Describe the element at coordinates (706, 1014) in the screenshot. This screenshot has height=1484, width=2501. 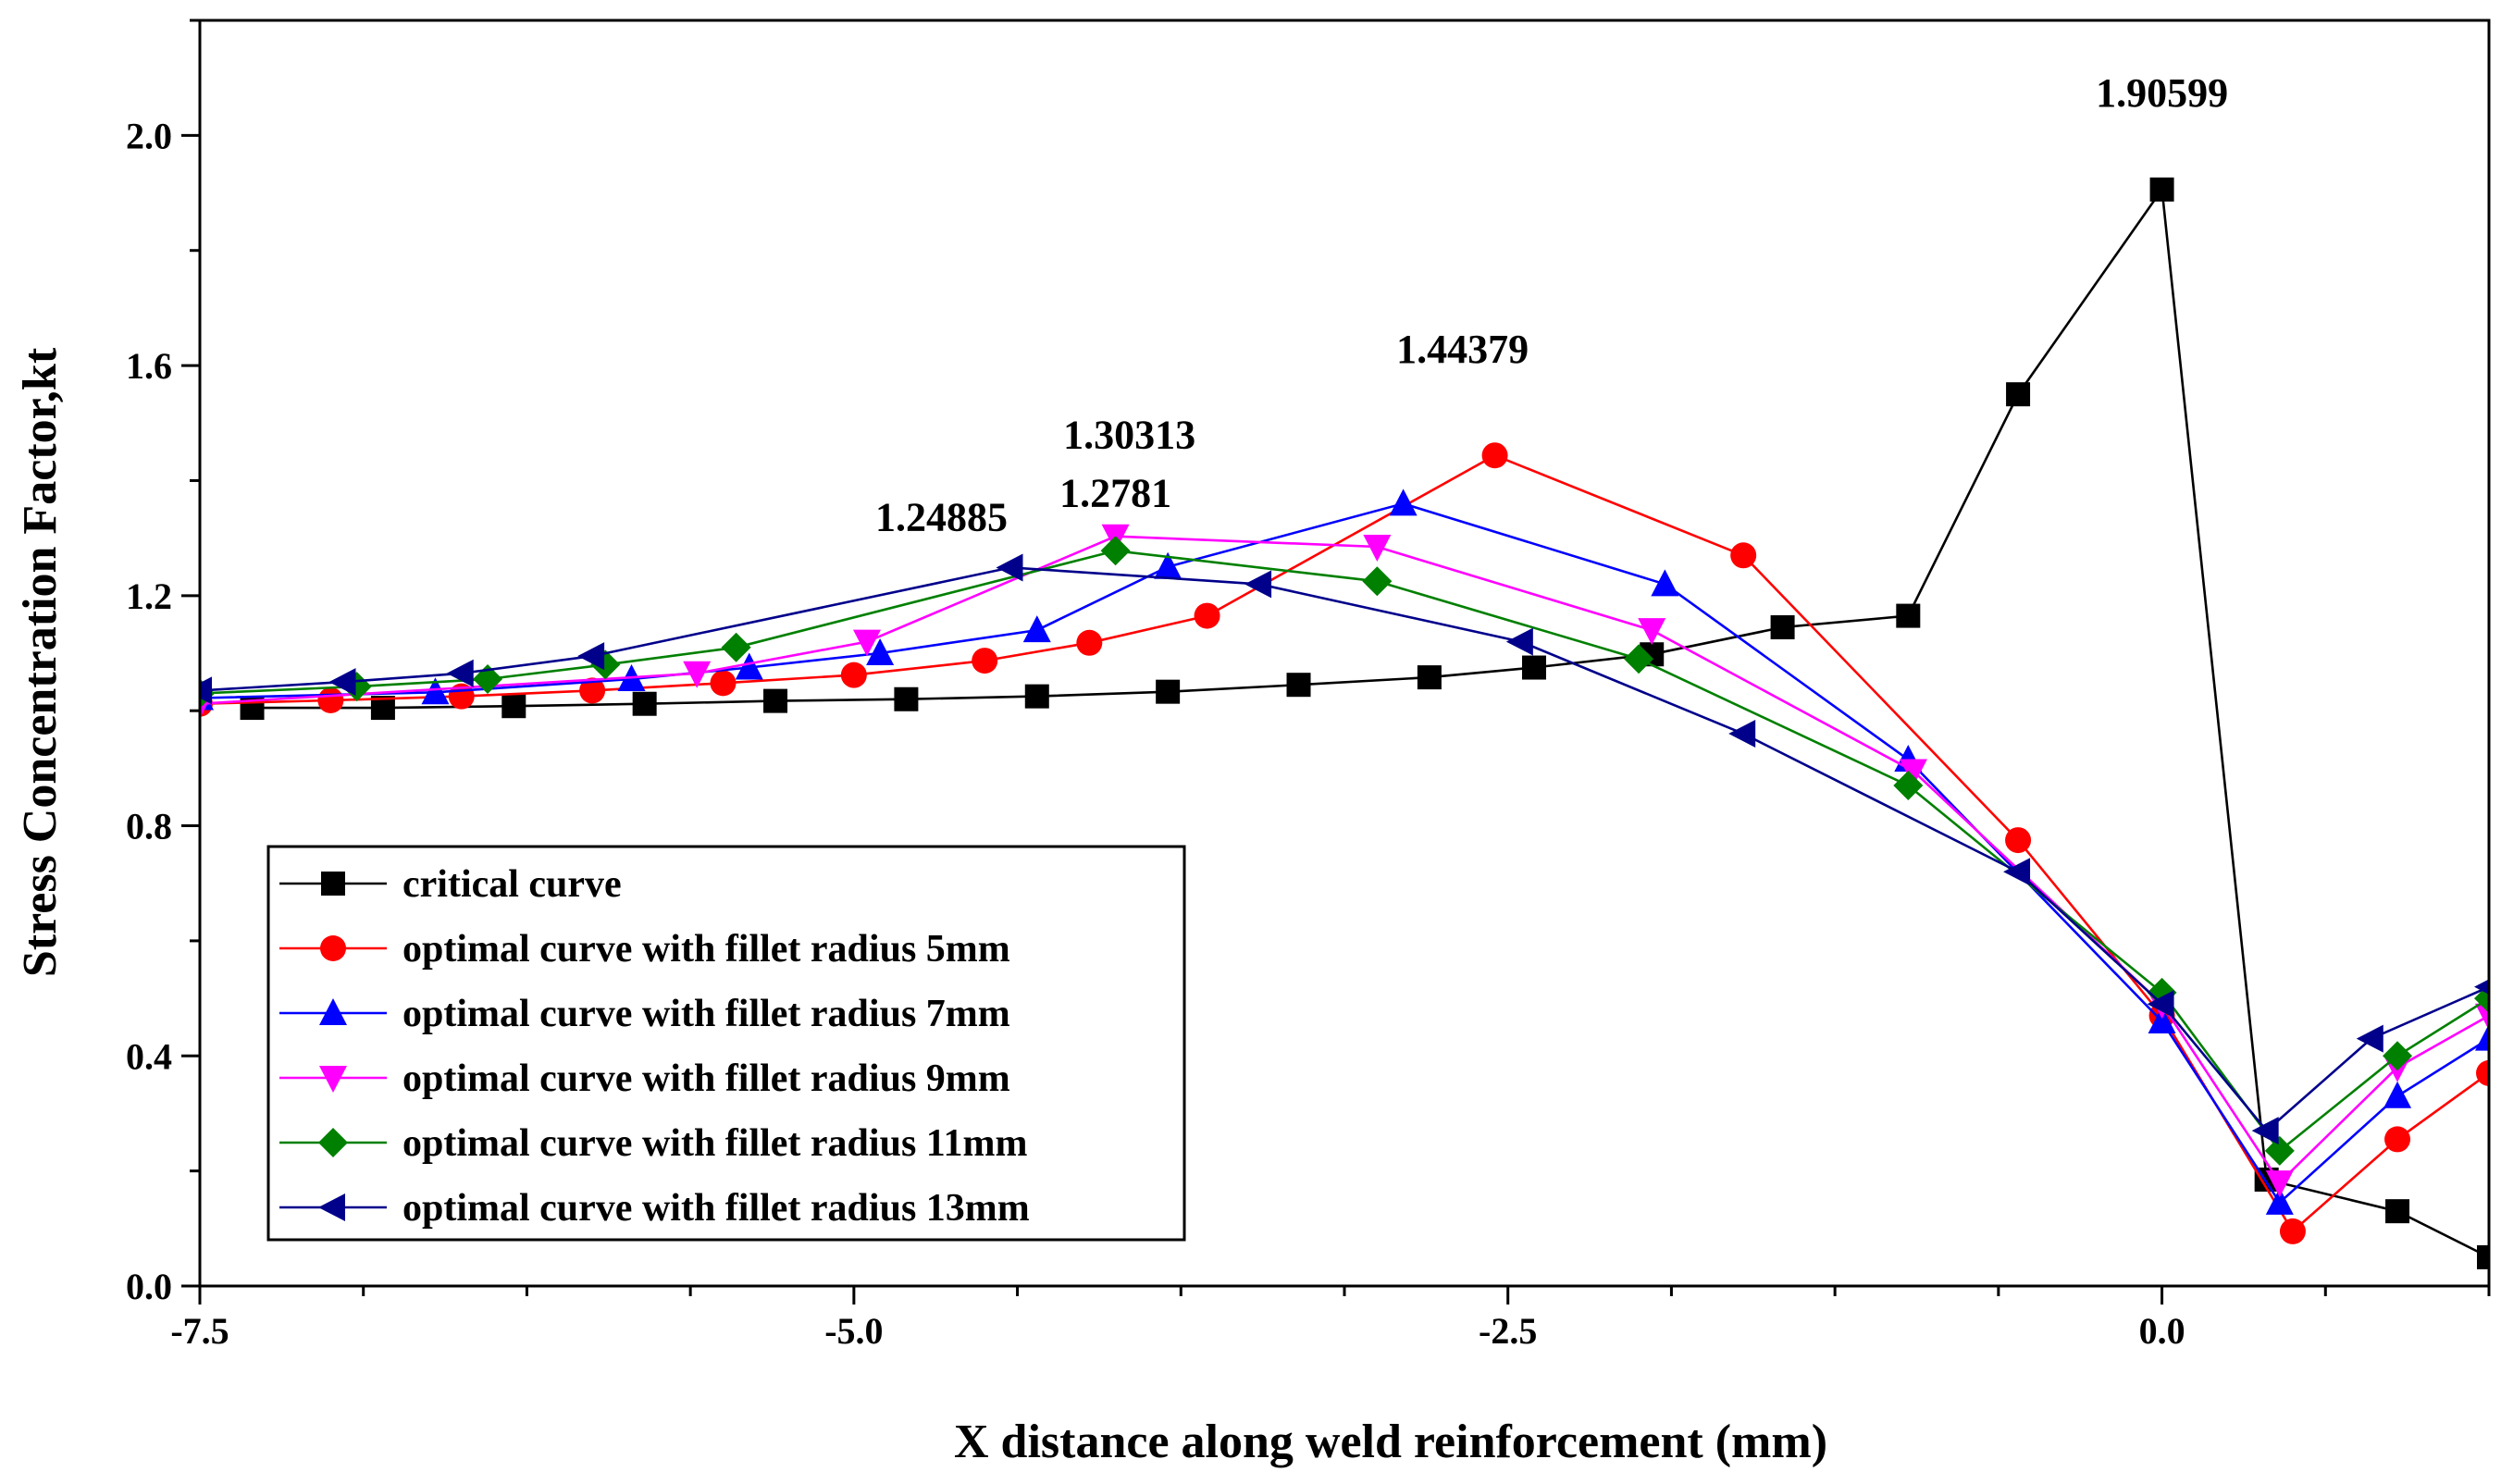
I see `legend-label: optimal curve with fillet radius 7mm` at that location.